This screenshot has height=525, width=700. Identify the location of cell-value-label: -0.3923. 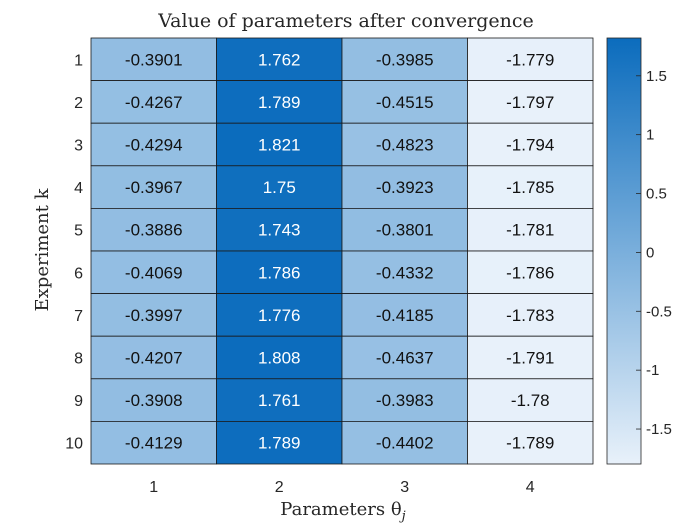
(405, 187).